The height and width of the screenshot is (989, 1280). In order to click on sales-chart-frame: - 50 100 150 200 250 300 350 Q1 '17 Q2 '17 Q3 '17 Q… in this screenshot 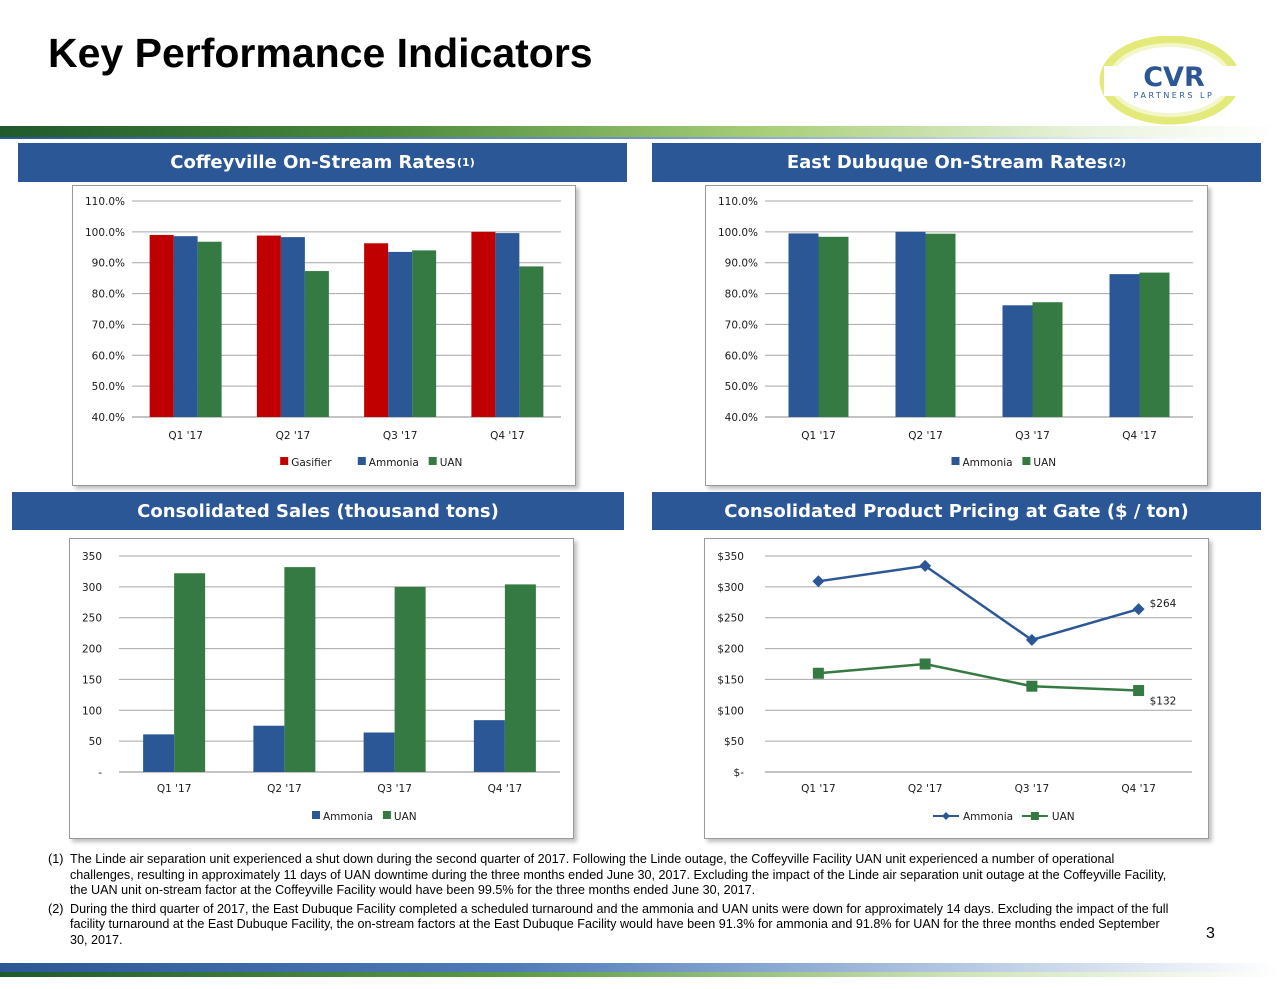, I will do `click(321, 688)`.